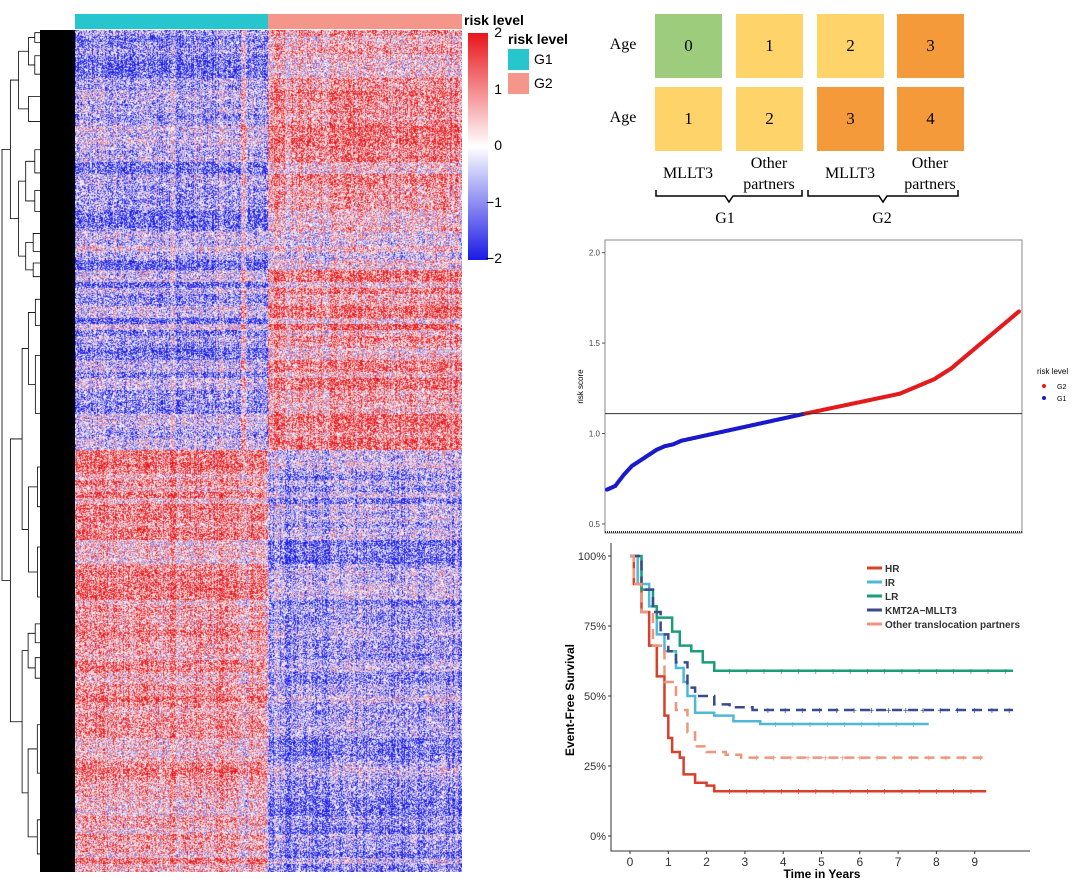 The height and width of the screenshot is (893, 1080). I want to click on y-tick-label: 50%, so click(595, 697).